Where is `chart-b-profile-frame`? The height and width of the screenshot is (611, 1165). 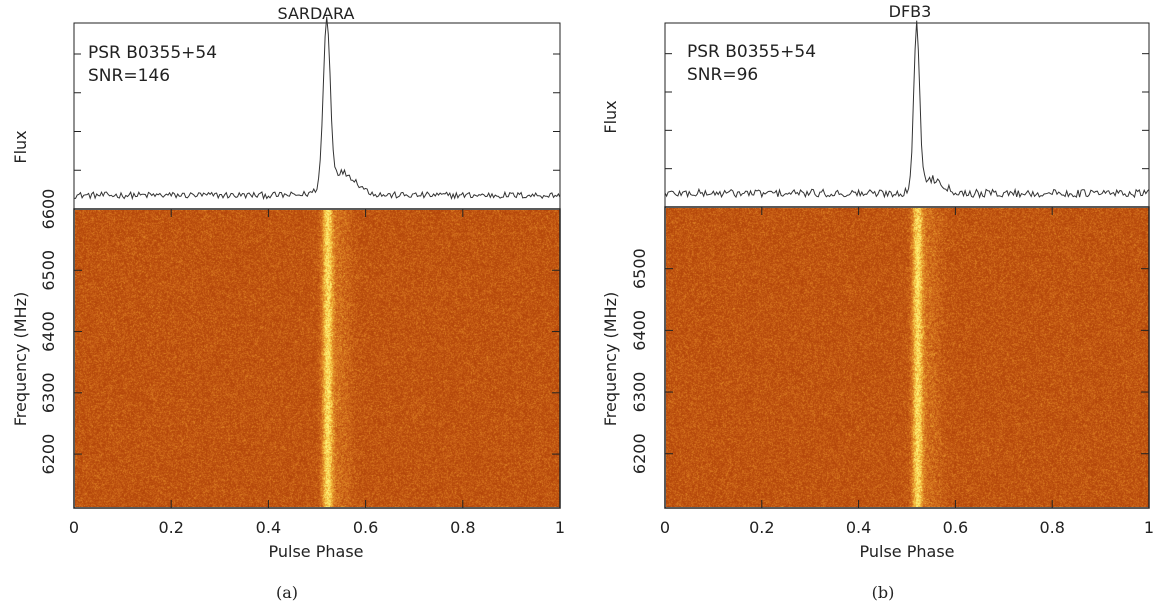 chart-b-profile-frame is located at coordinates (907, 115).